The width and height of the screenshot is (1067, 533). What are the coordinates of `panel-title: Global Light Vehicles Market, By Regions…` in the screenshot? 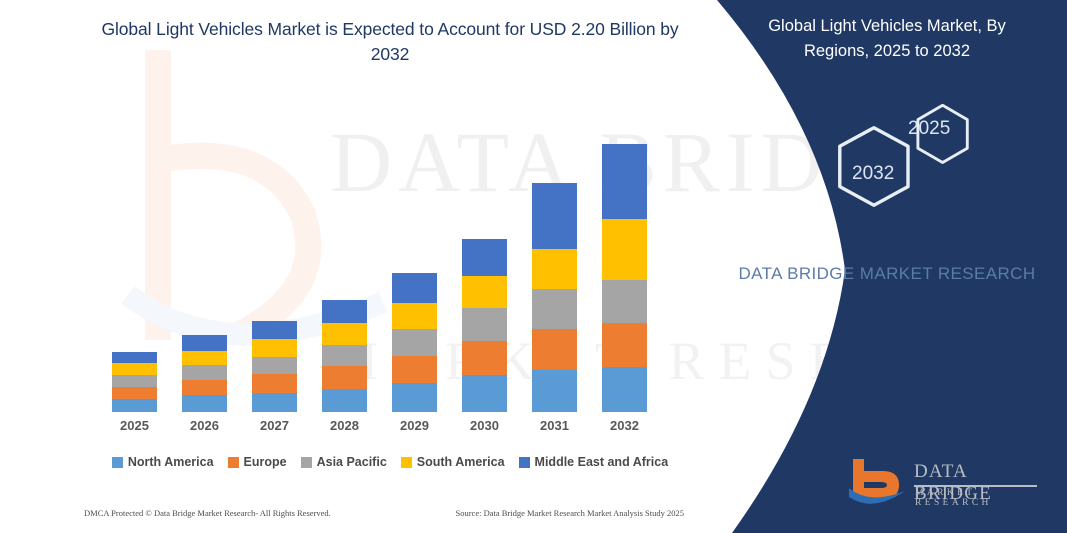 It's located at (887, 38).